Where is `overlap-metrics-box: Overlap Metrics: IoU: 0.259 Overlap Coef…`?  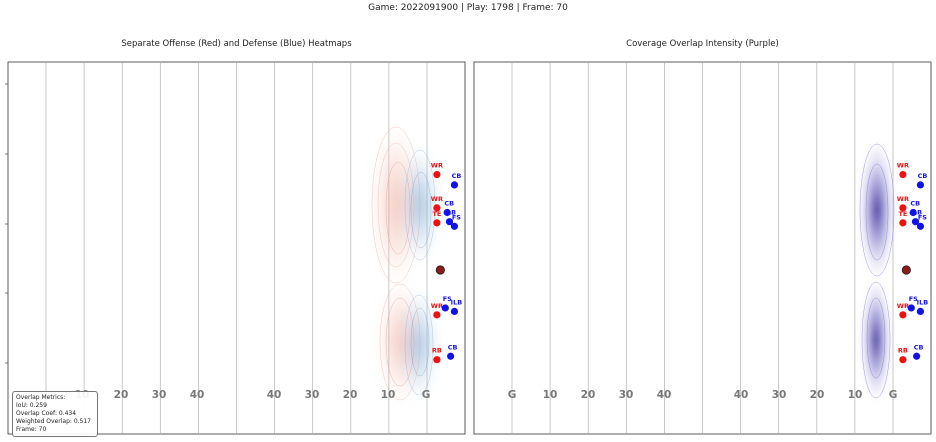
overlap-metrics-box: Overlap Metrics: IoU: 0.259 Overlap Coef… is located at coordinates (55, 414).